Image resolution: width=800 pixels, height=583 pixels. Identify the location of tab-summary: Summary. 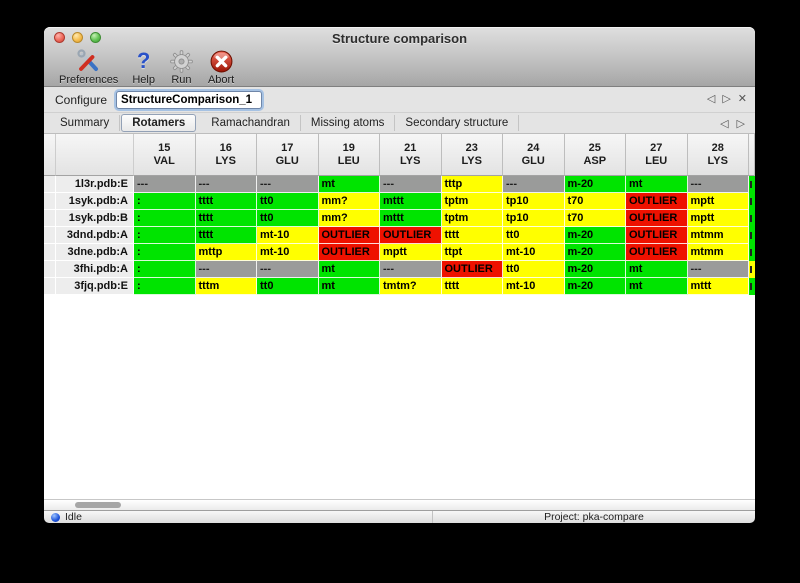
(85, 123).